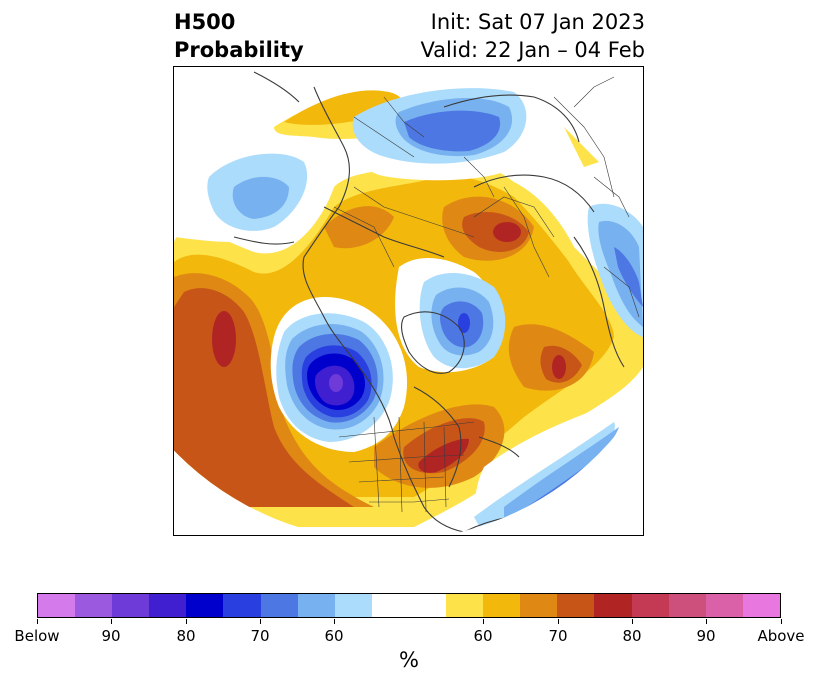  Describe the element at coordinates (409, 660) in the screenshot. I see `colorbar-unit: %` at that location.